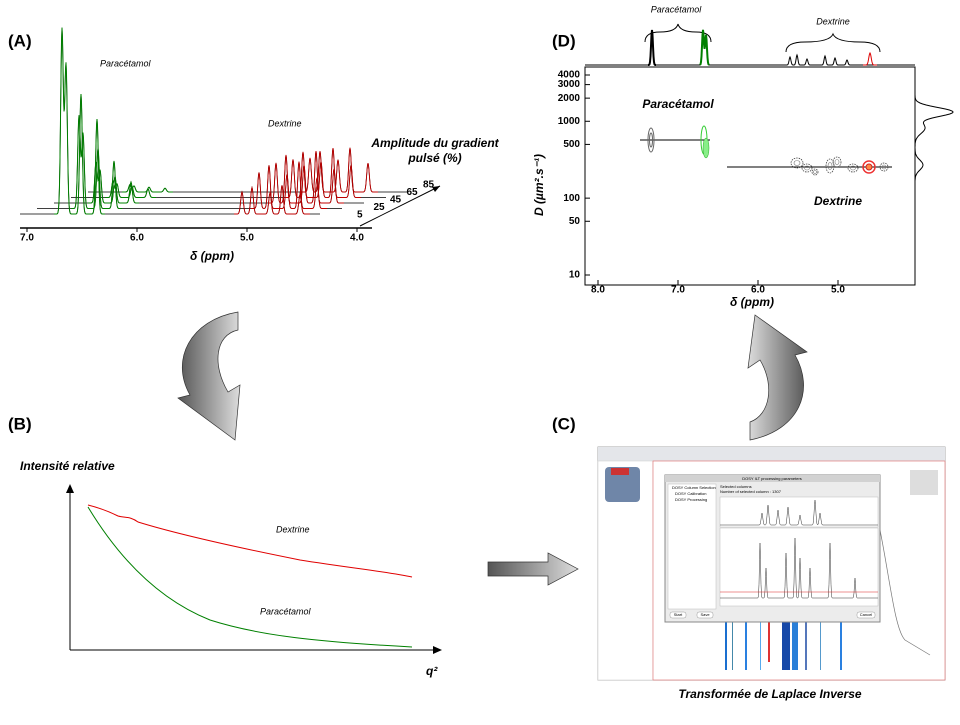 The image size is (960, 725). What do you see at coordinates (692, 546) in the screenshot?
I see `step-list` at bounding box center [692, 546].